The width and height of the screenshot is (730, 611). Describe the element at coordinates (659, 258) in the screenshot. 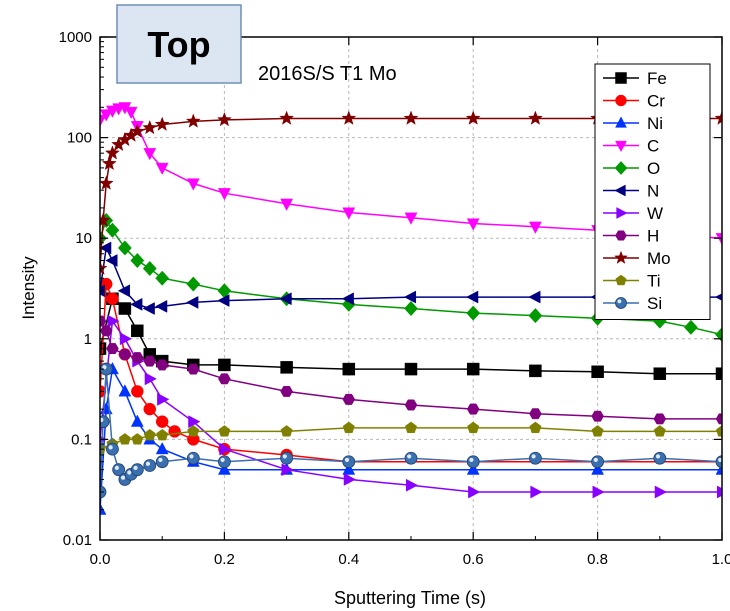

I see `legend-label-mo: Mo` at that location.